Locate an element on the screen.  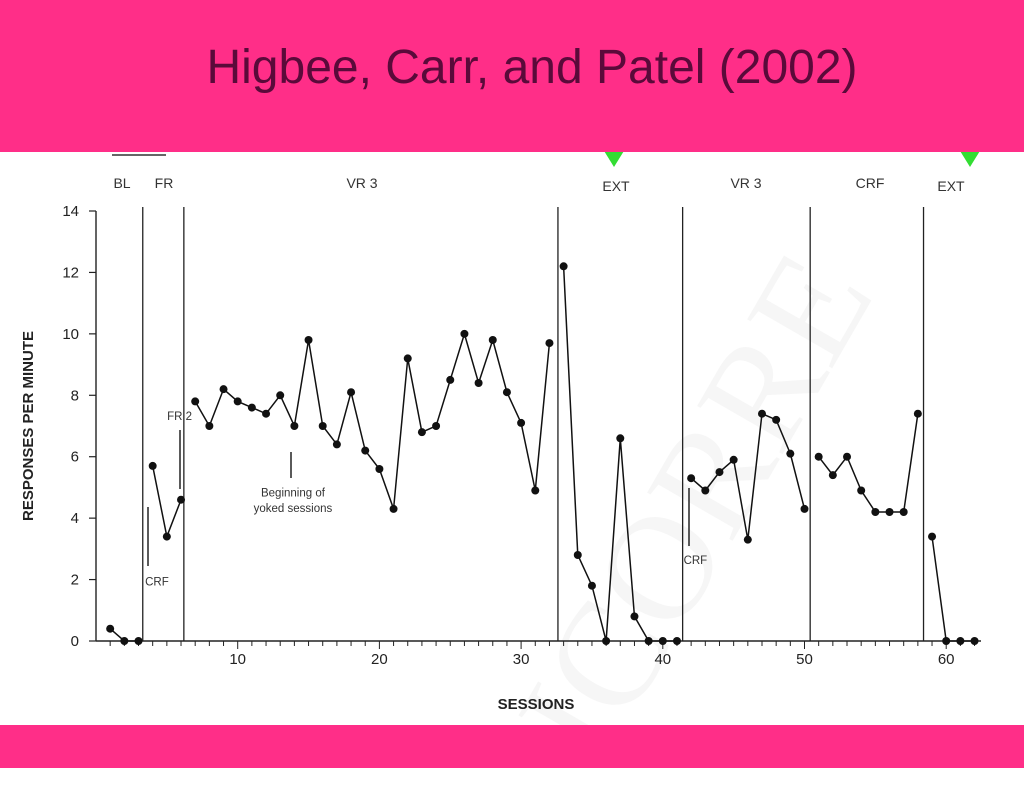
y-tick-label: 6 is located at coordinates (75, 457).